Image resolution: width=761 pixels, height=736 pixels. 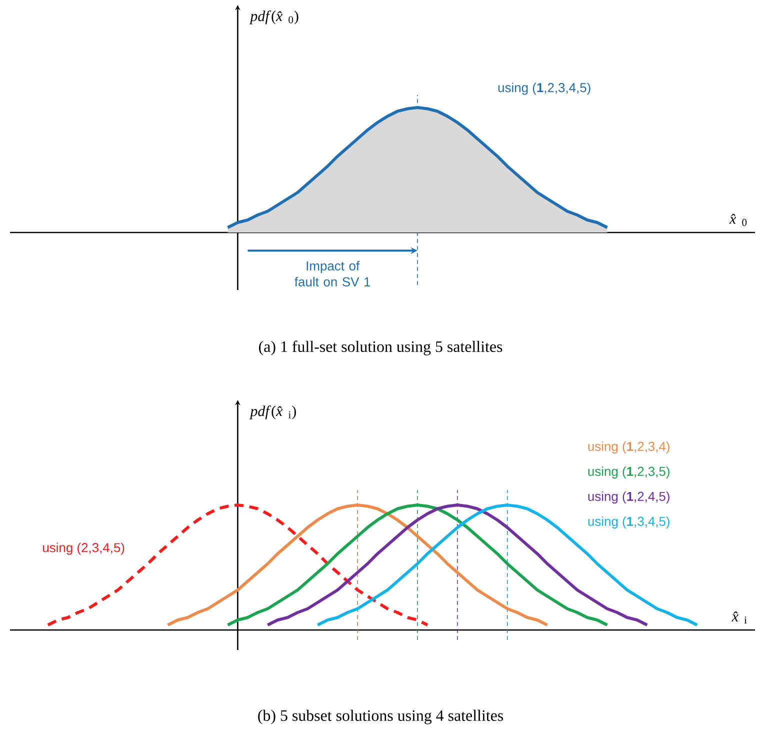 What do you see at coordinates (273, 17) in the screenshot?
I see `y-axis-title: pdf(x̂$_{0}$)` at bounding box center [273, 17].